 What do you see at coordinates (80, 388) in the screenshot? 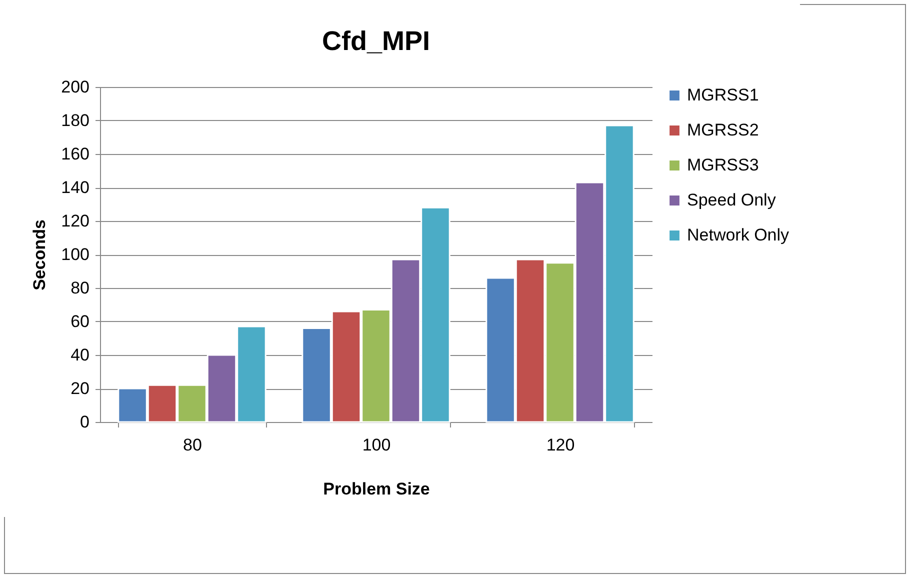
I see `y-tick-label: 20` at bounding box center [80, 388].